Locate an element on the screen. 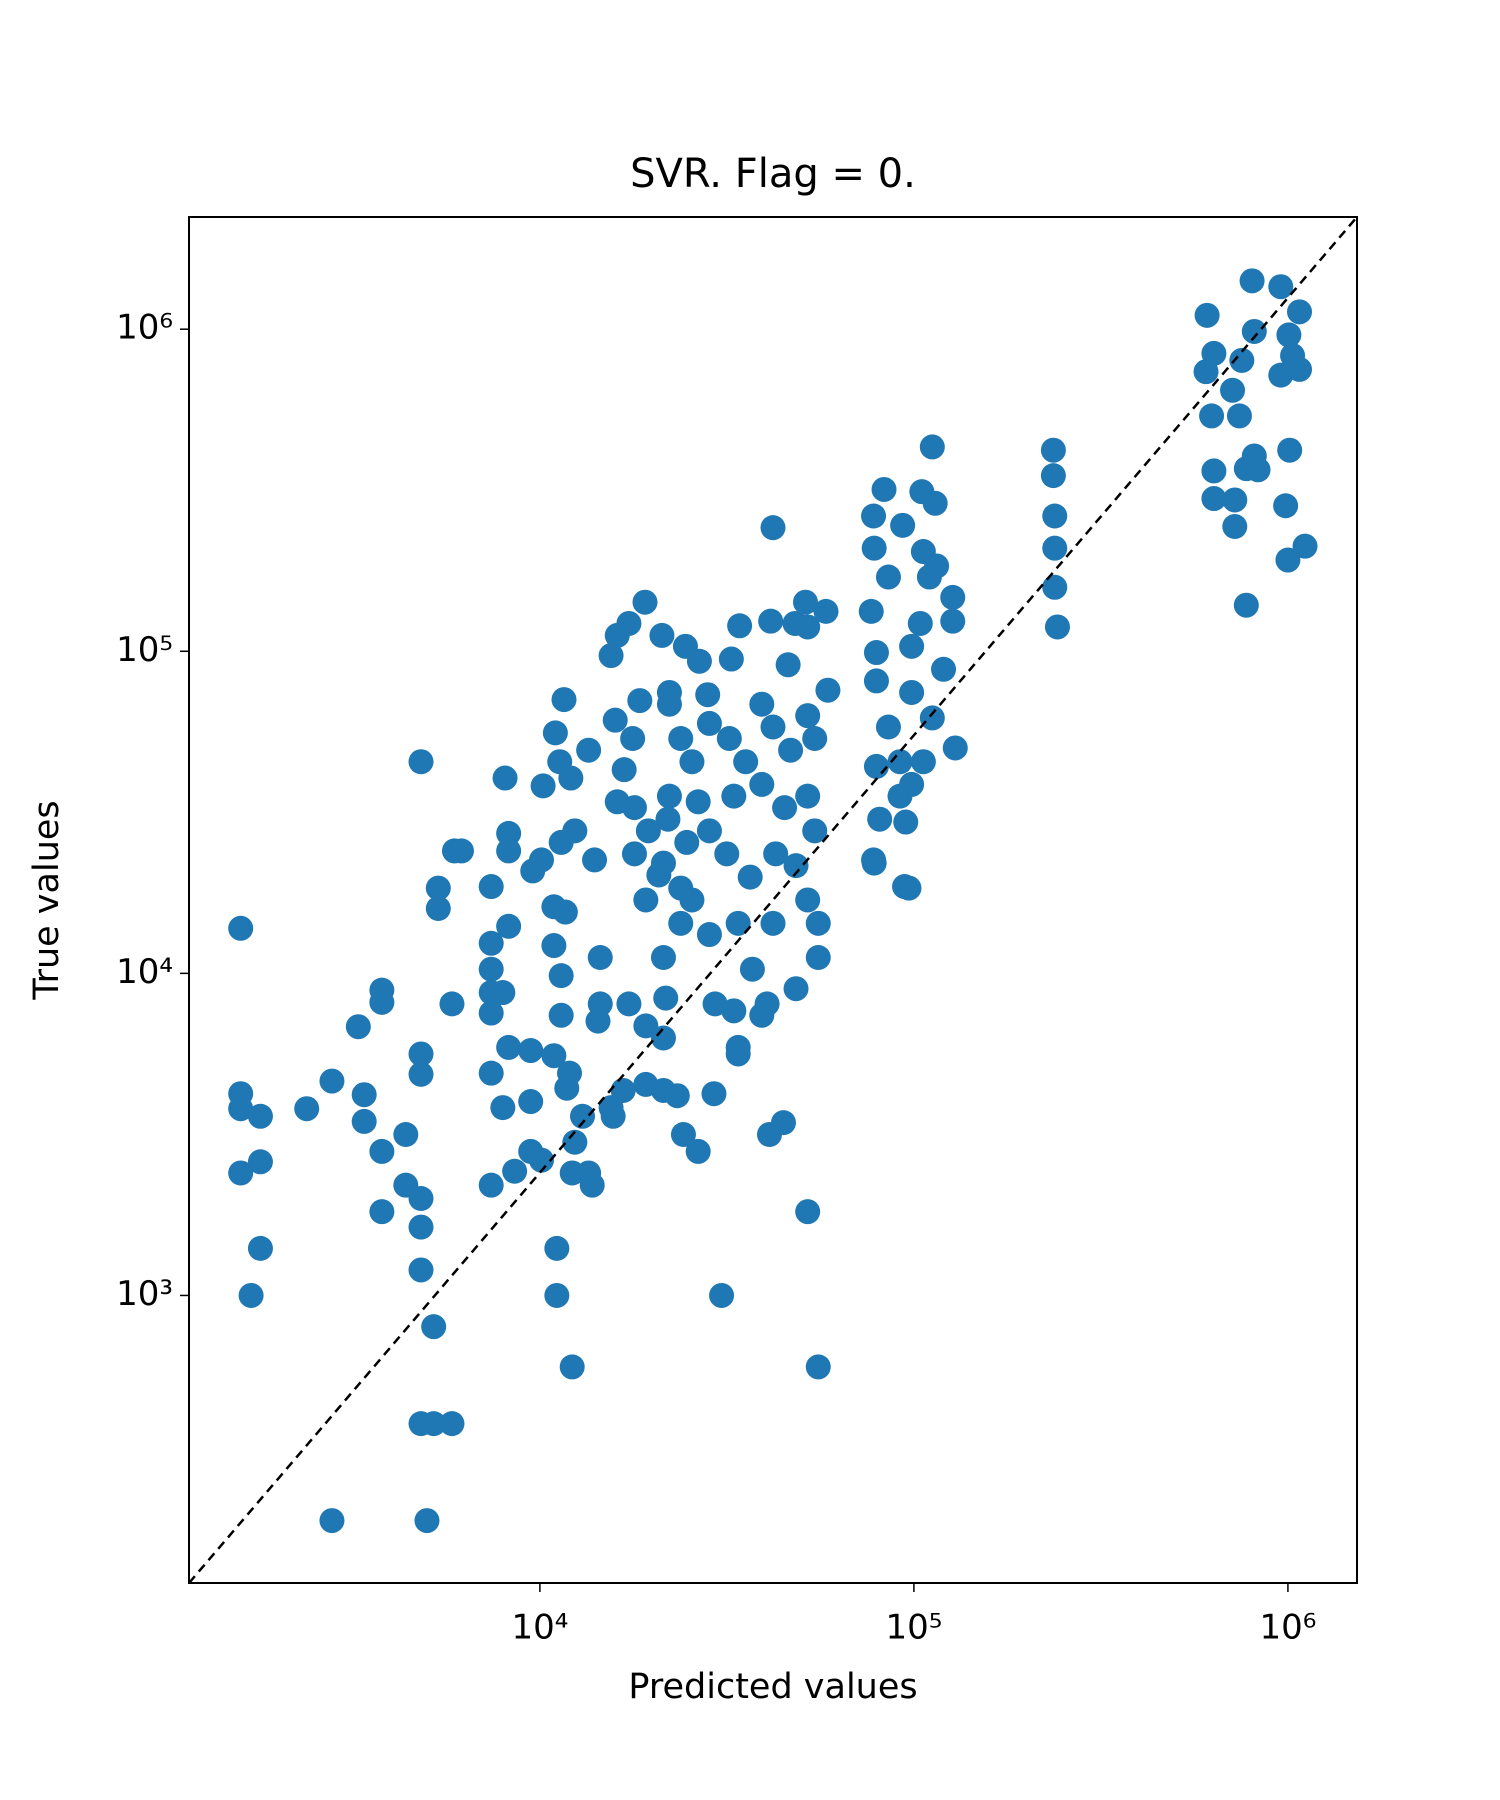 The image size is (1500, 1800). x-tick-label: 10⁶ is located at coordinates (1287, 1628).